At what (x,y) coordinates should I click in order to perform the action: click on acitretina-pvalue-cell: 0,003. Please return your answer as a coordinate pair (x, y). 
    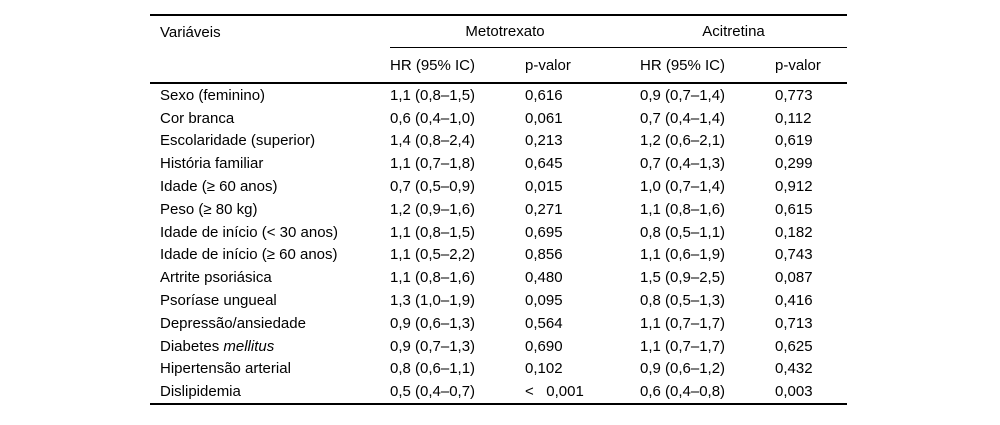
    Looking at the image, I should click on (794, 392).